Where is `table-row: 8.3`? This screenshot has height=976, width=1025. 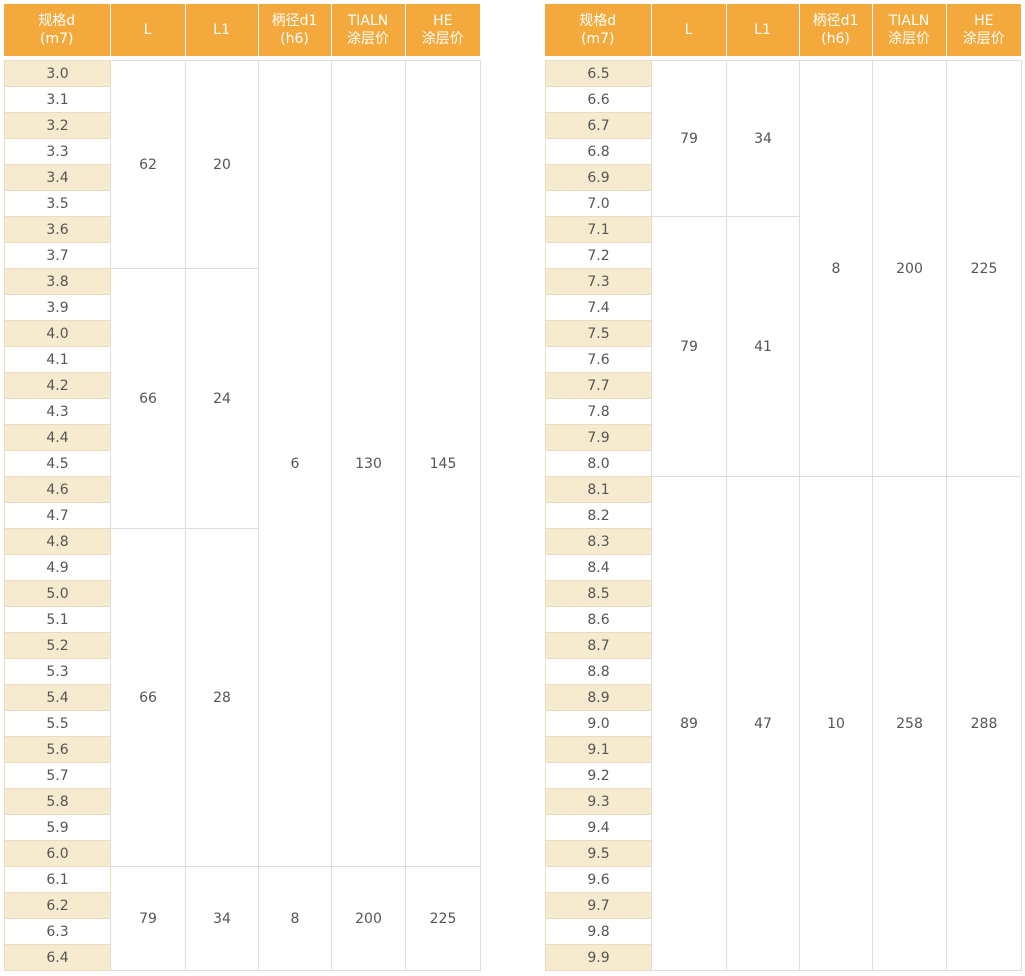
table-row: 8.3 is located at coordinates (783, 541).